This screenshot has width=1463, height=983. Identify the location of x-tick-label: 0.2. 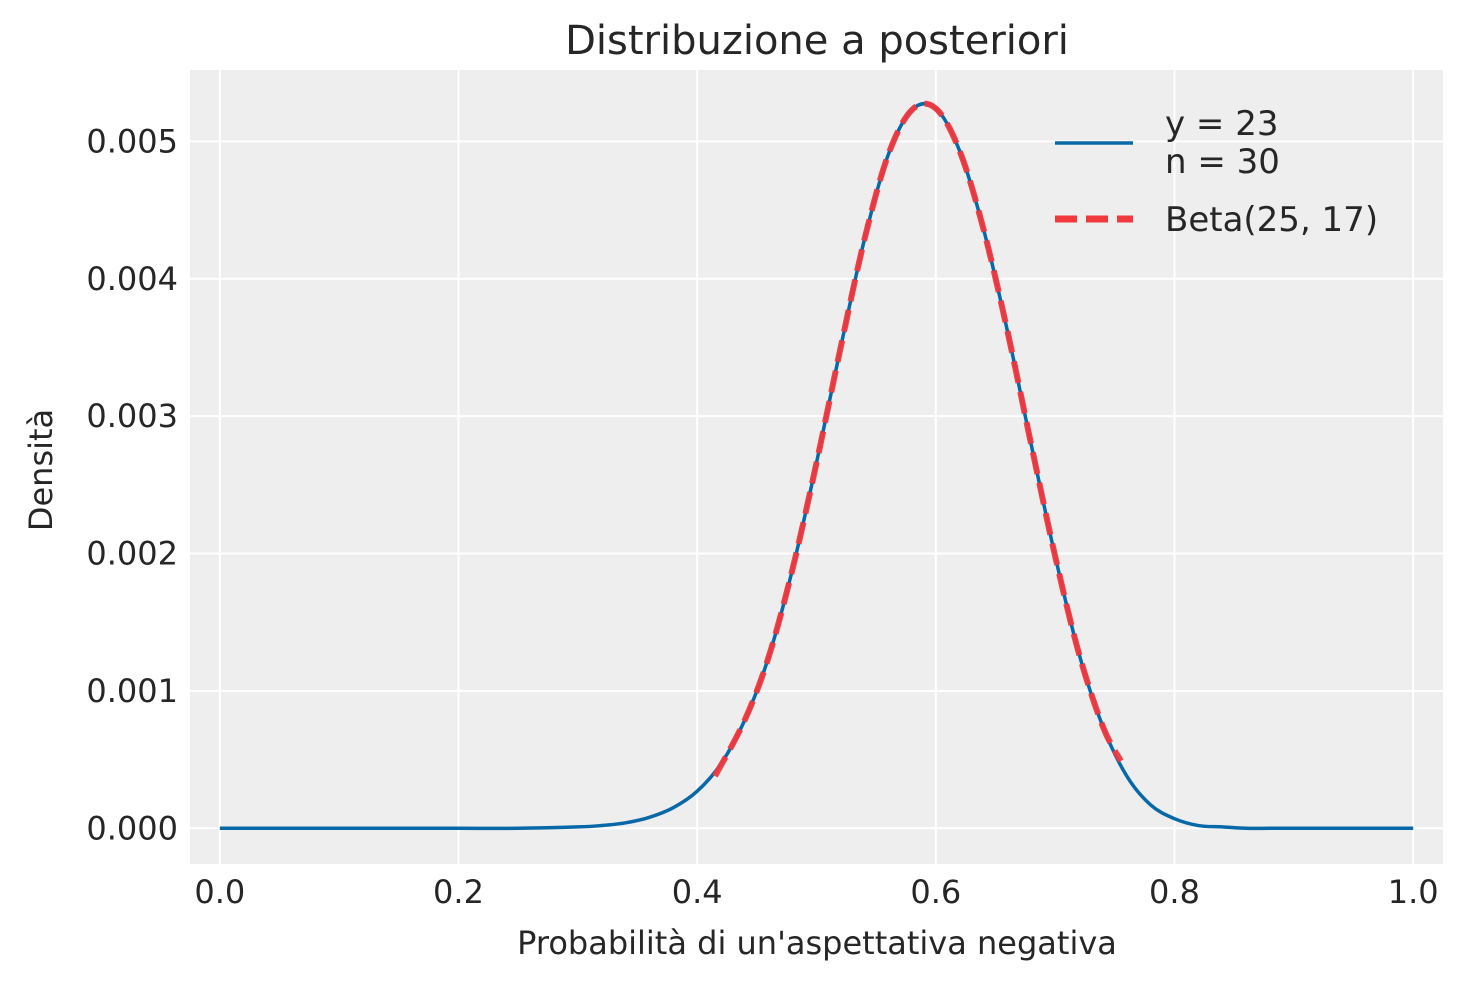
(458, 892).